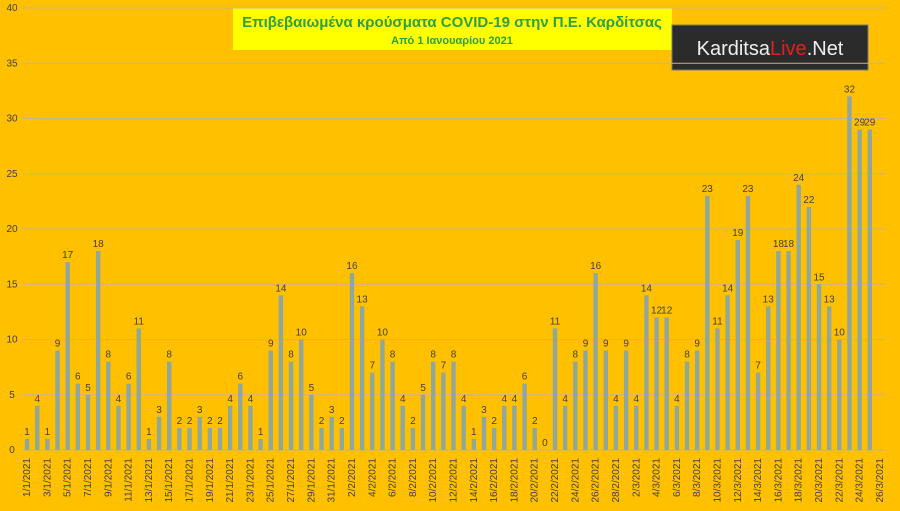 Image resolution: width=900 pixels, height=511 pixels. I want to click on data-label: 15, so click(819, 277).